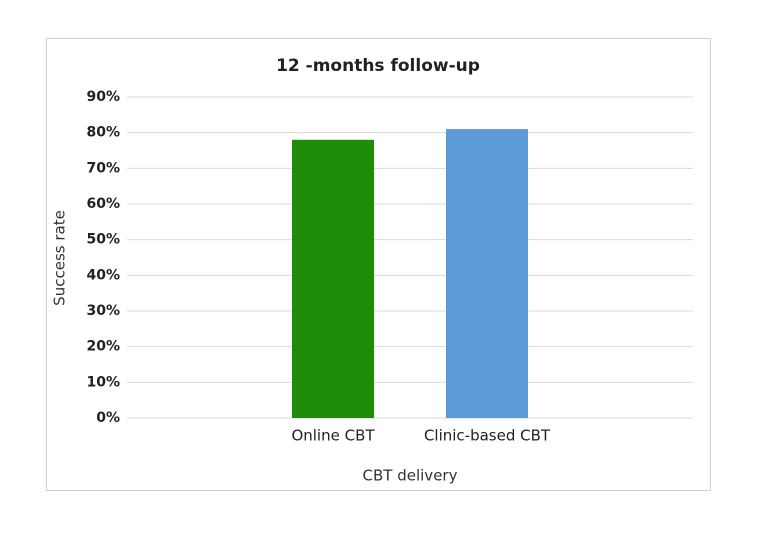 This screenshot has height=539, width=774. I want to click on x-tick-label: Clinic-based CBT, so click(487, 436).